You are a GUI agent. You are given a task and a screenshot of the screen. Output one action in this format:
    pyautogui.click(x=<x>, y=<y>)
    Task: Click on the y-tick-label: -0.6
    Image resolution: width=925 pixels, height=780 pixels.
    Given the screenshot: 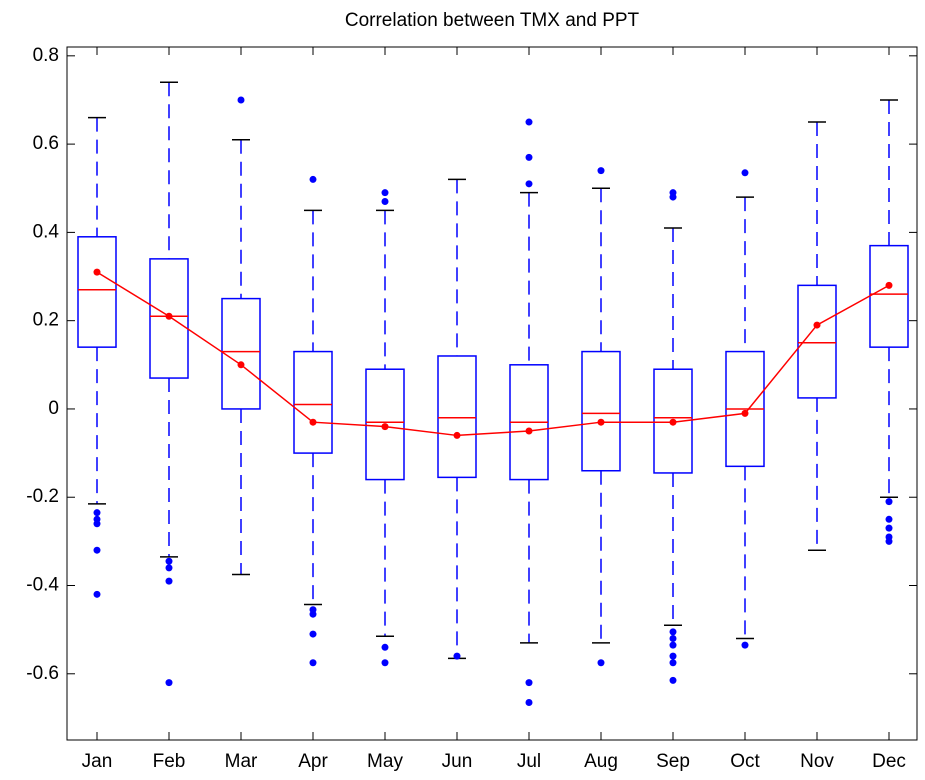 What is the action you would take?
    pyautogui.click(x=42, y=673)
    